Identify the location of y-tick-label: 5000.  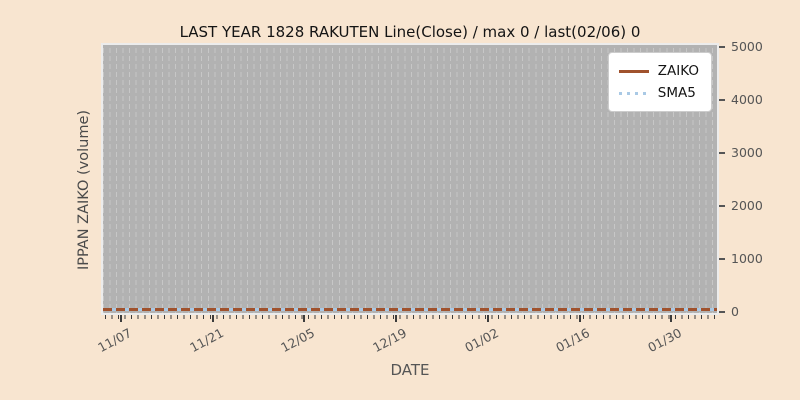
(747, 46).